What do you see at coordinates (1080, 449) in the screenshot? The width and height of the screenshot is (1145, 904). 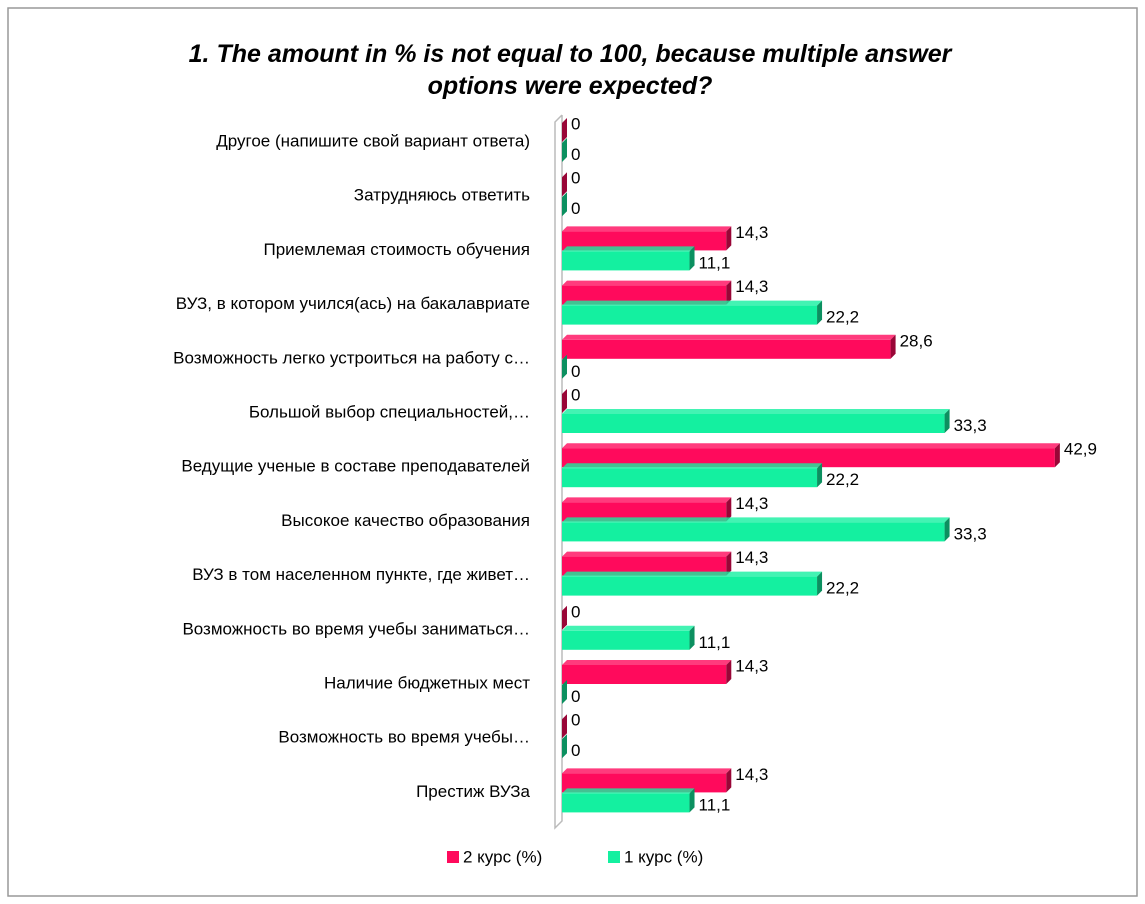 I see `value-label: 42,9` at bounding box center [1080, 449].